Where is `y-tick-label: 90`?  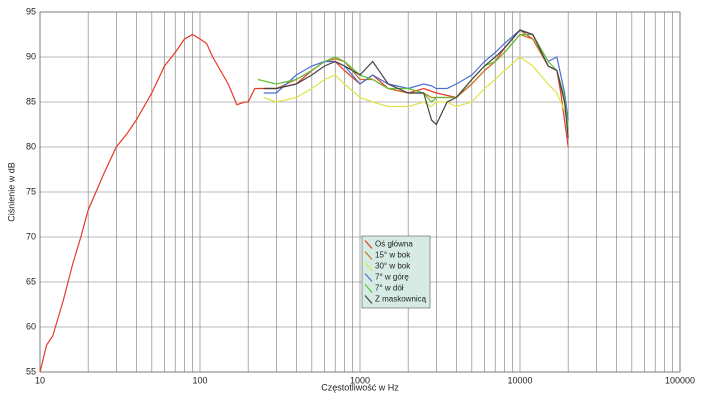
y-tick-label: 90 is located at coordinates (31, 56).